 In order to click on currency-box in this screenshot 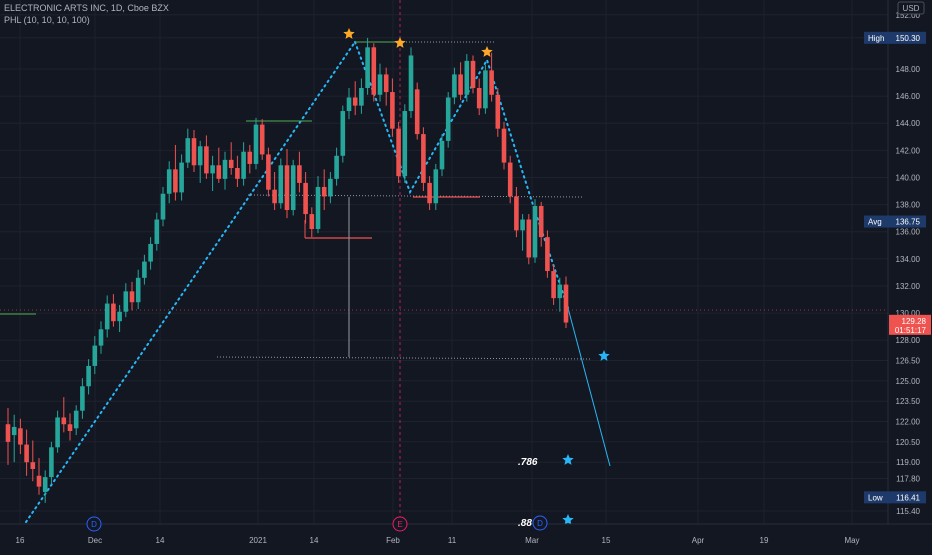, I will do `click(911, 8)`.